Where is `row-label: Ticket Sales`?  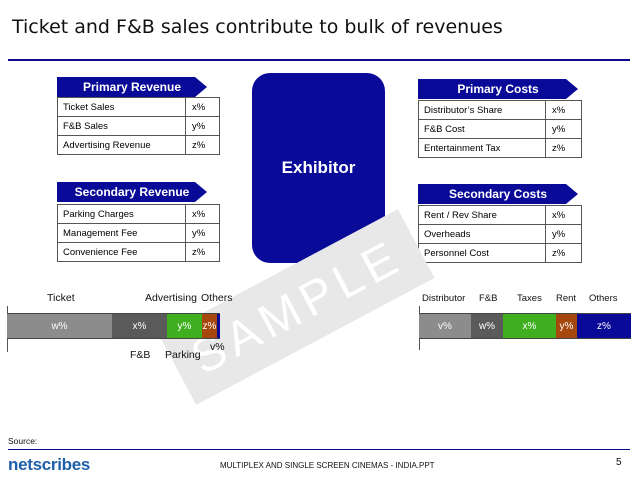
row-label: Ticket Sales is located at coordinates (121, 107).